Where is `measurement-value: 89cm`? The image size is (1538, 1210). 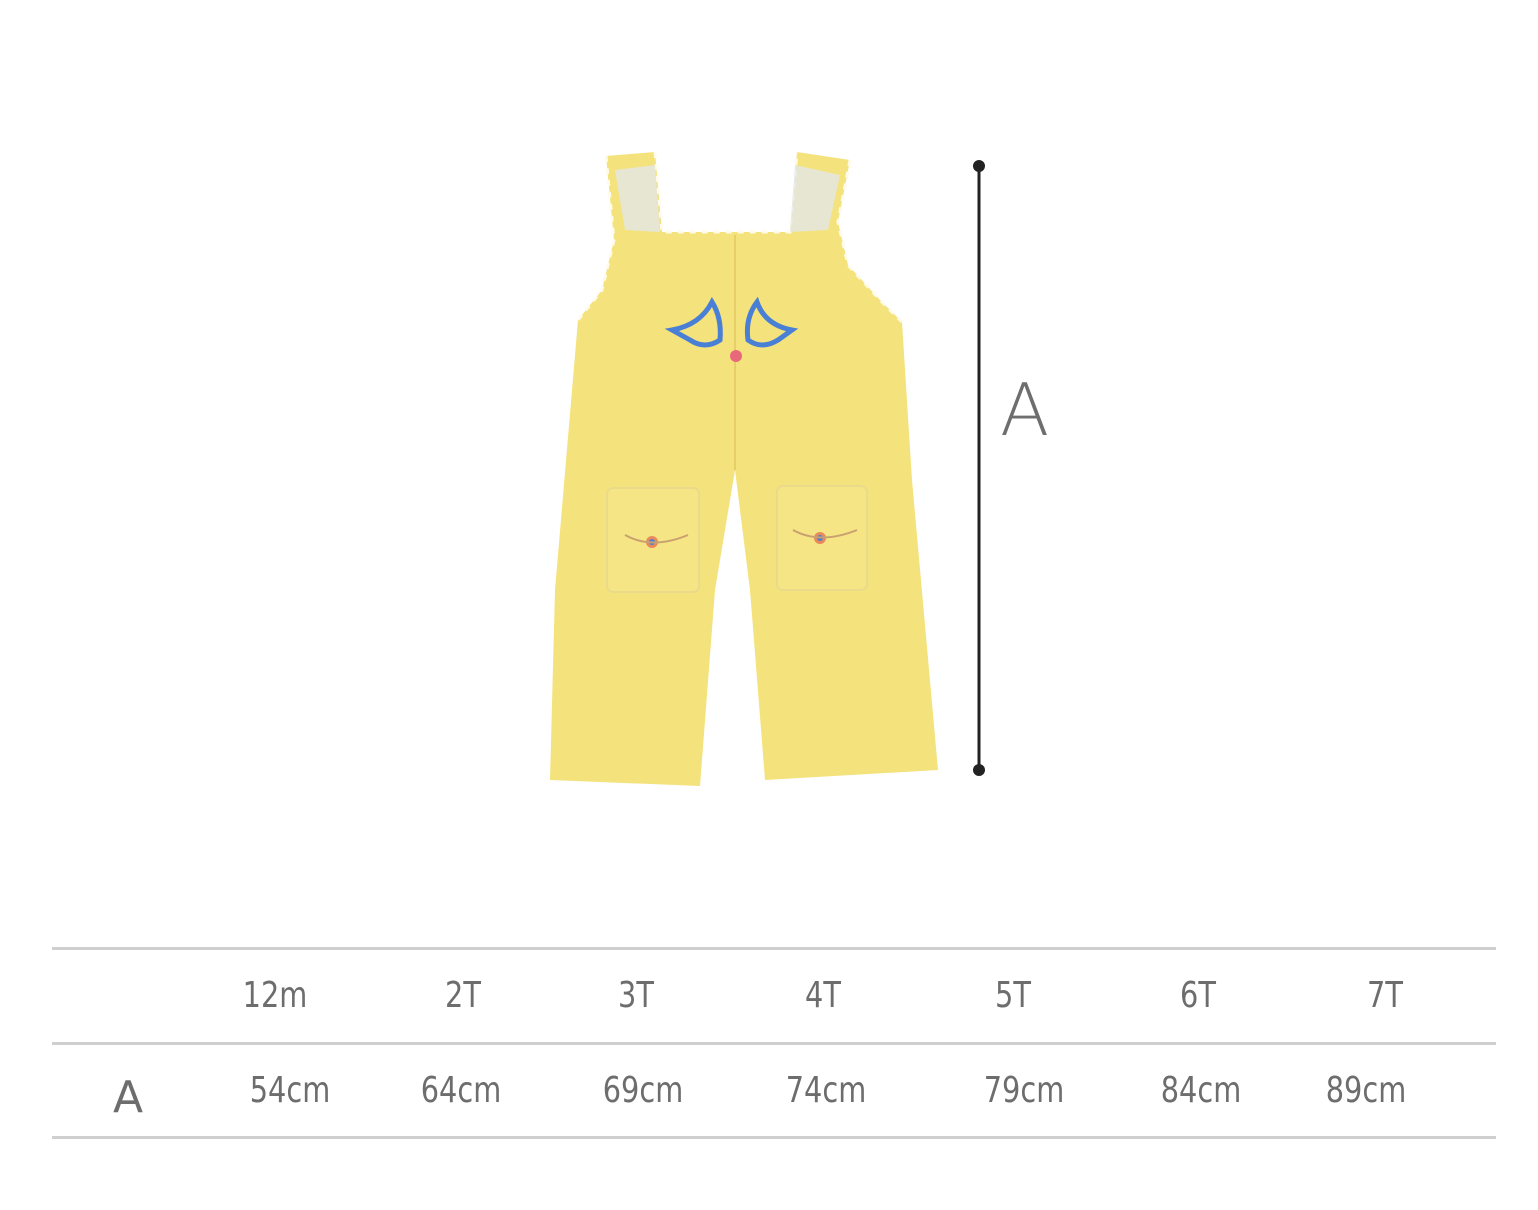 measurement-value: 89cm is located at coordinates (1366, 1090).